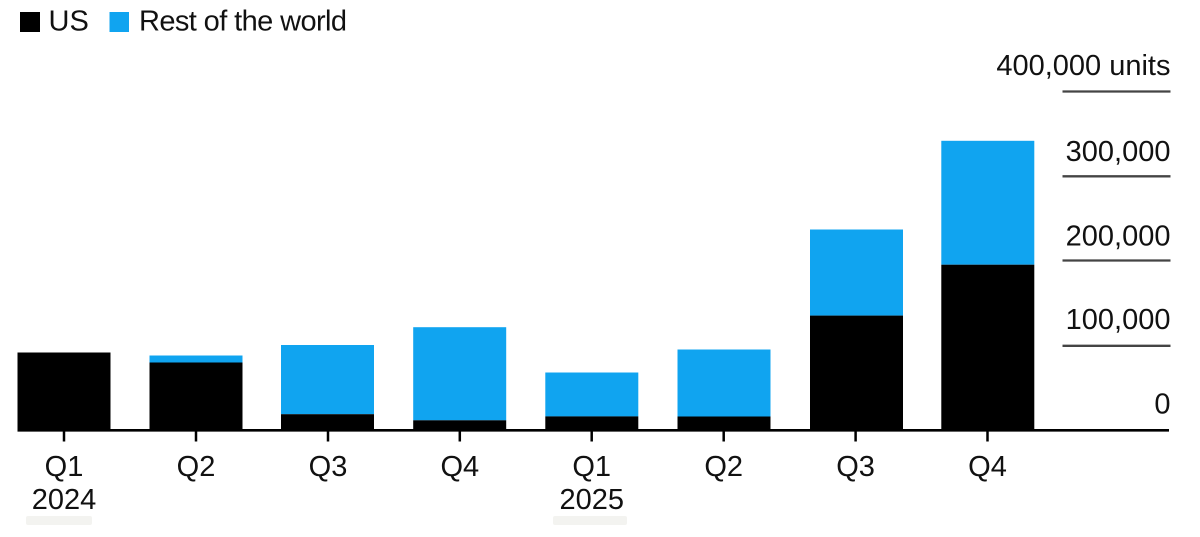  What do you see at coordinates (69, 22) in the screenshot?
I see `svg-text: US` at bounding box center [69, 22].